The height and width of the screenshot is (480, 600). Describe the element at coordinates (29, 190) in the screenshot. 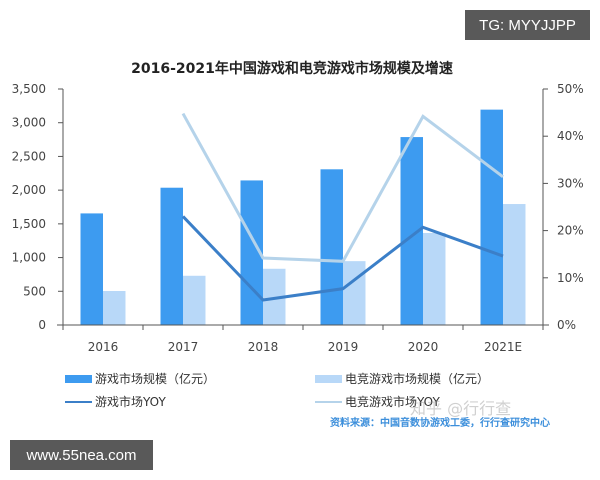

I see `left-tick-label: 2,000` at that location.